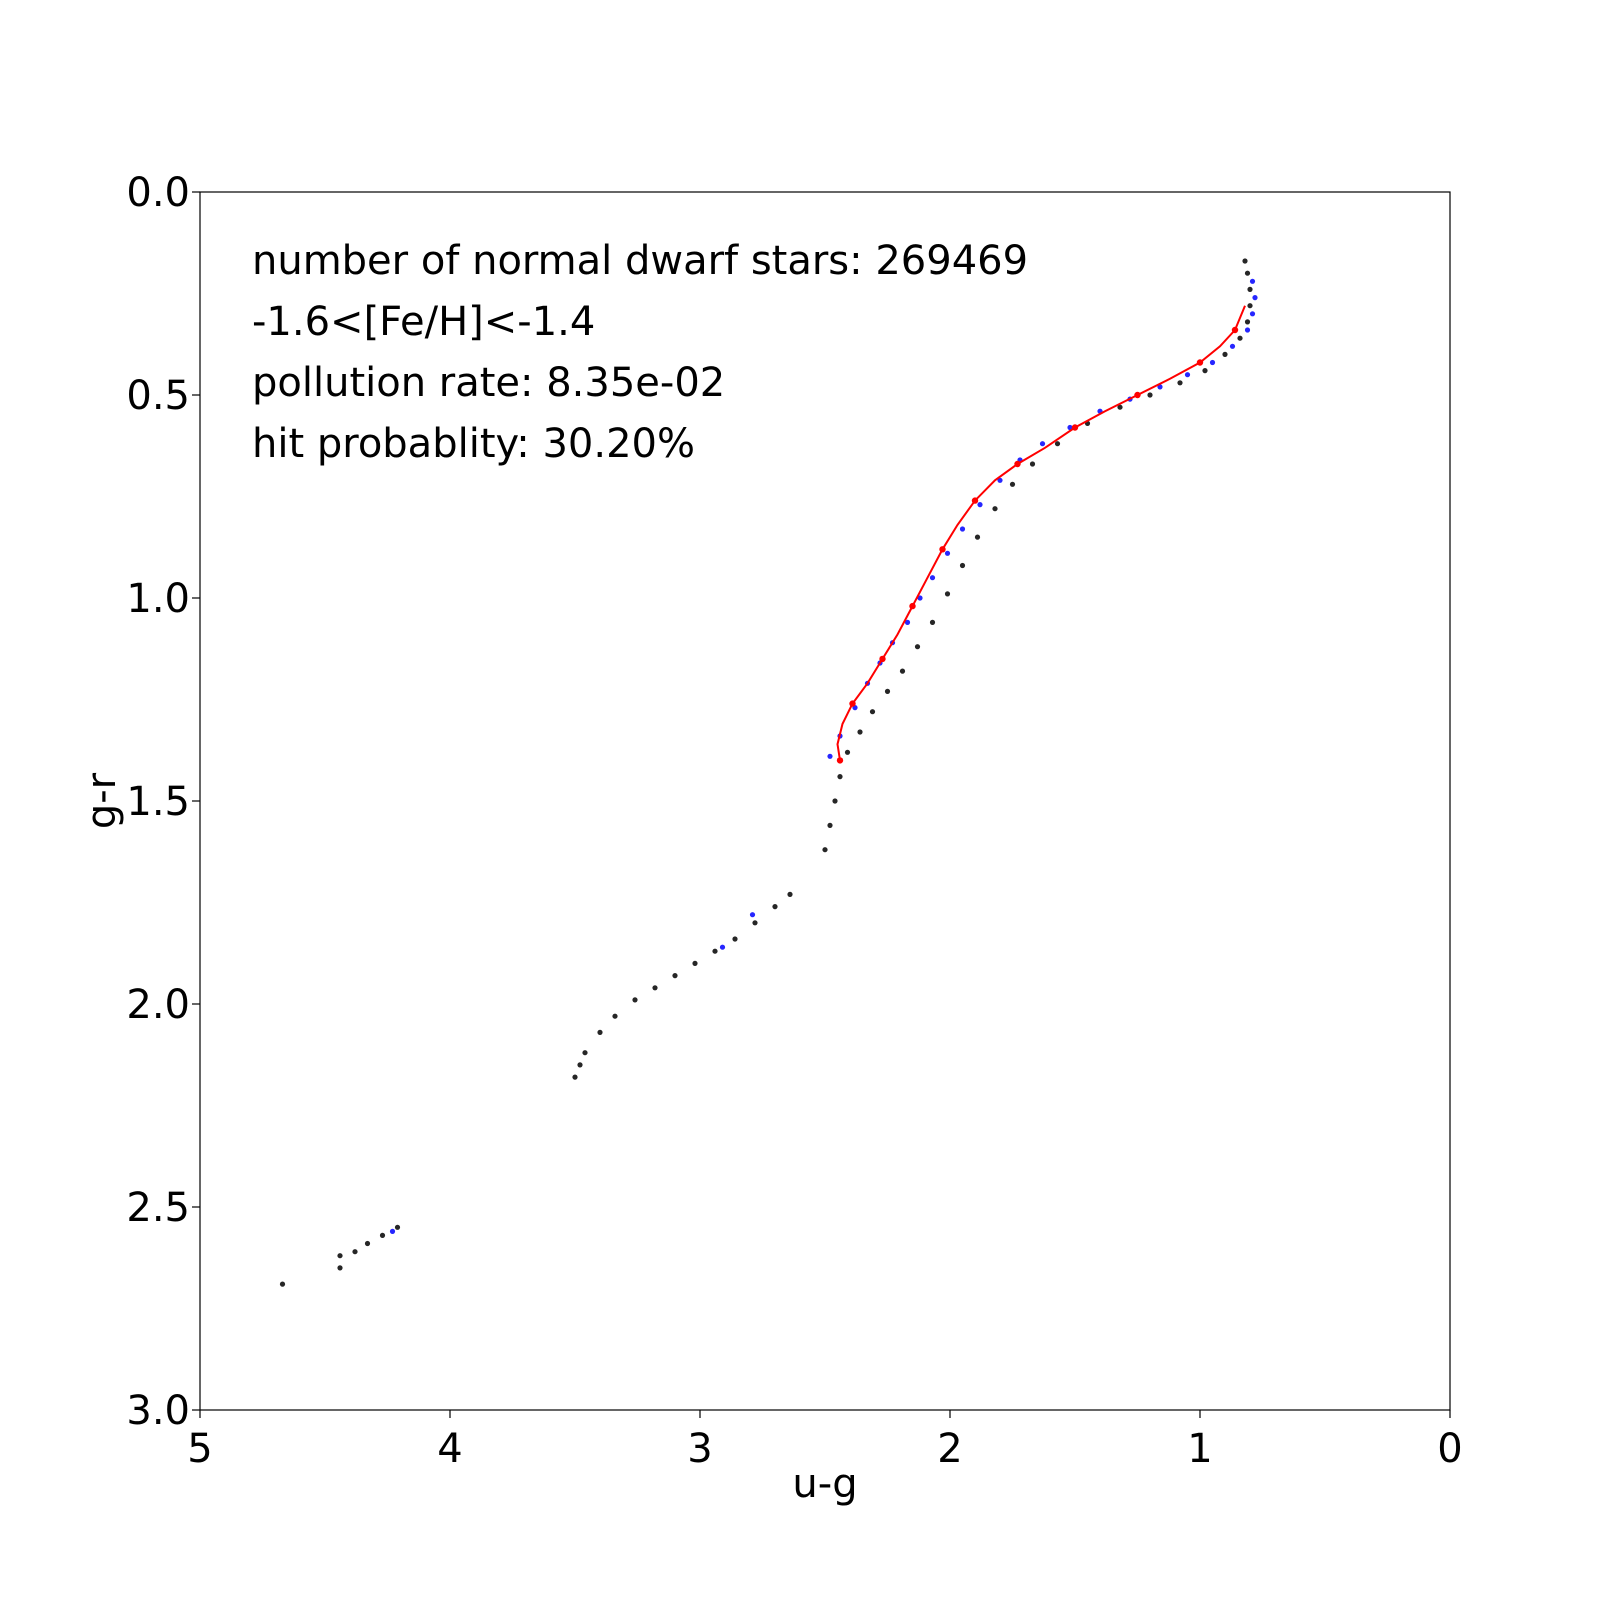  Describe the element at coordinates (158, 802) in the screenshot. I see `y-tick-label: 1.5` at that location.